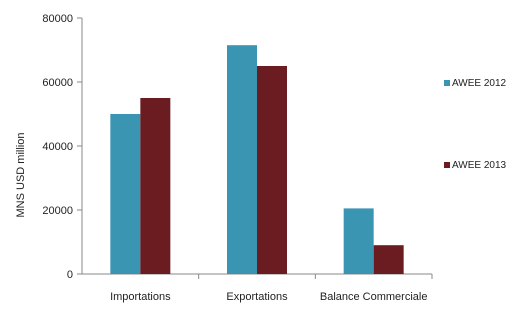 The width and height of the screenshot is (524, 321). What do you see at coordinates (140, 297) in the screenshot?
I see `x-tick-label: Importations` at bounding box center [140, 297].